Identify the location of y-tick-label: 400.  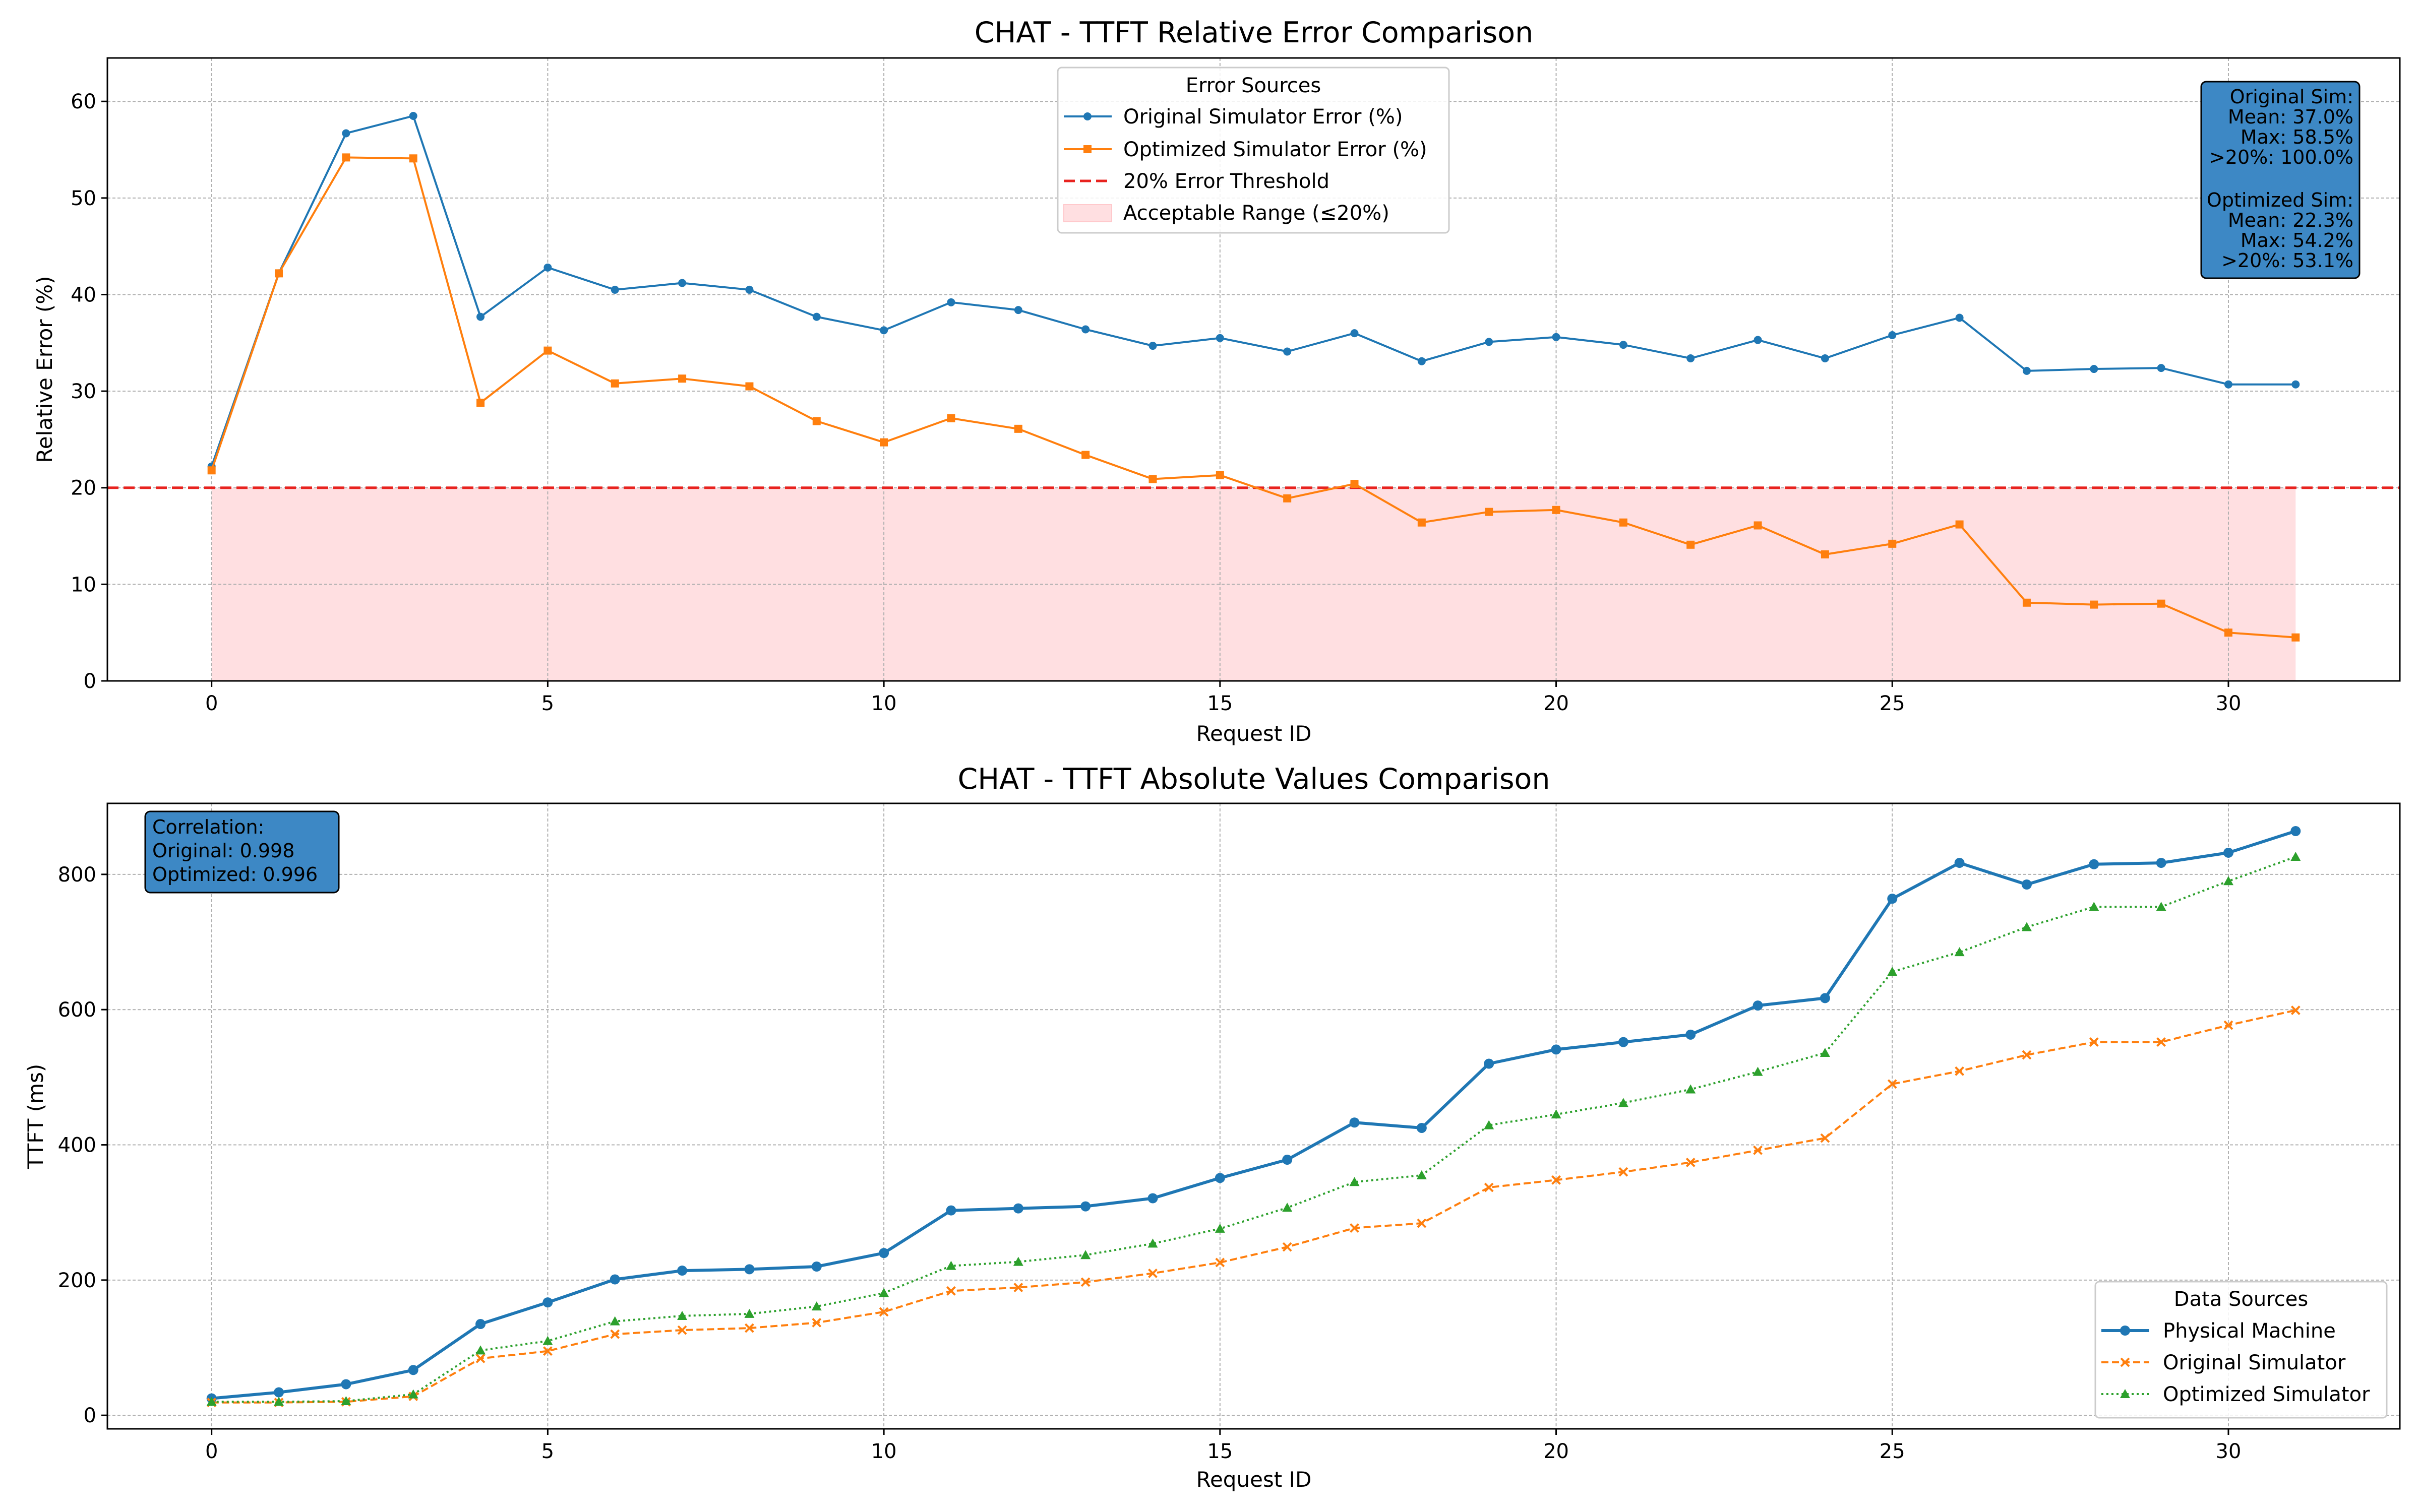
(77, 1145).